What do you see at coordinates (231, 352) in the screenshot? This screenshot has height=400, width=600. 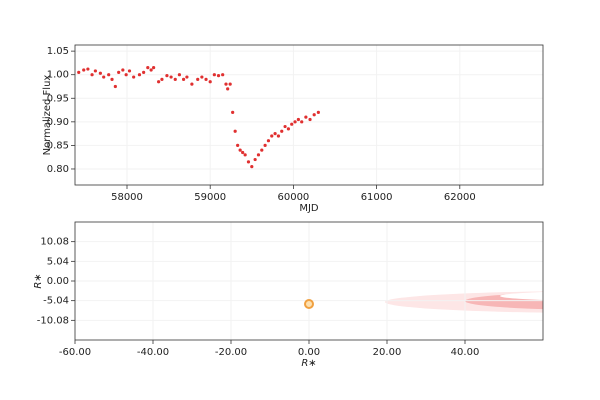 I see `x-tick-label: -20.00` at bounding box center [231, 352].